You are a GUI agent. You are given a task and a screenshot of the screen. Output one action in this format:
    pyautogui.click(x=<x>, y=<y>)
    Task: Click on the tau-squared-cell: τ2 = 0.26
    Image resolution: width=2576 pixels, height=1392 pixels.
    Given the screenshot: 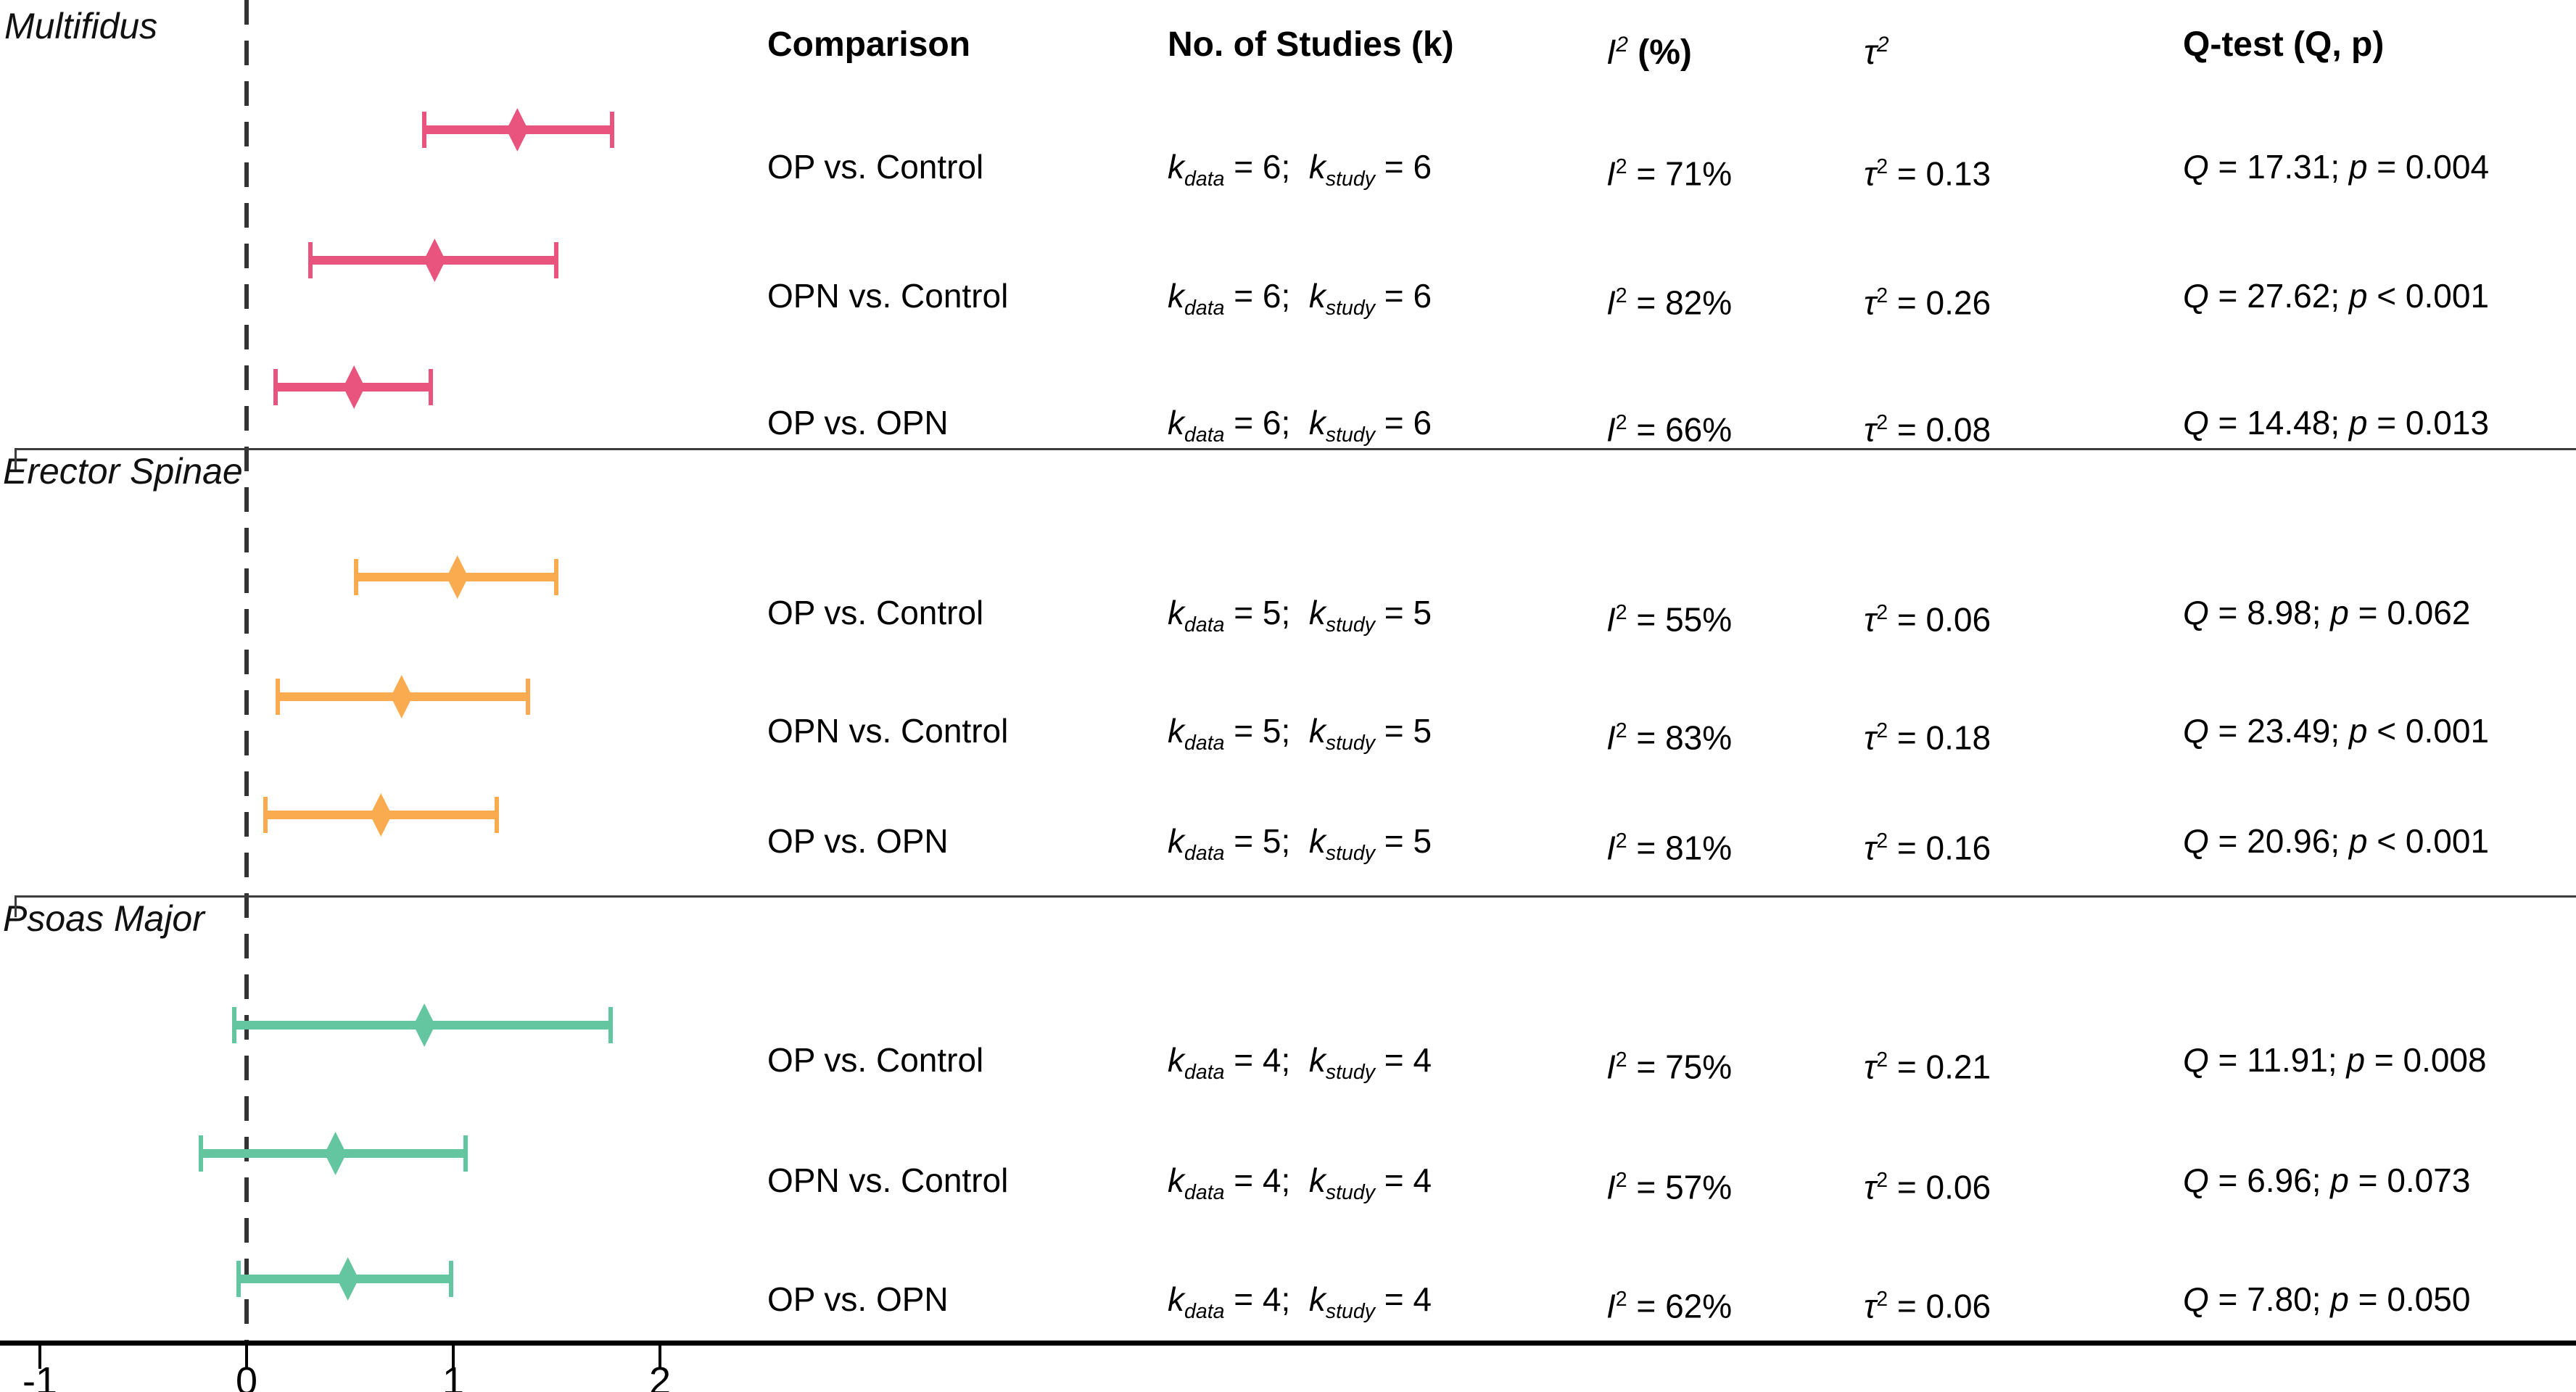 What is the action you would take?
    pyautogui.click(x=1927, y=303)
    